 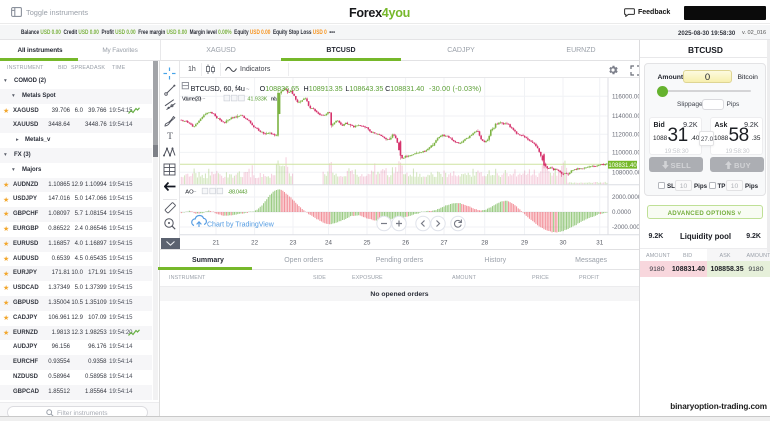 What do you see at coordinates (254, 243) in the screenshot?
I see `svg-text: 22` at bounding box center [254, 243].